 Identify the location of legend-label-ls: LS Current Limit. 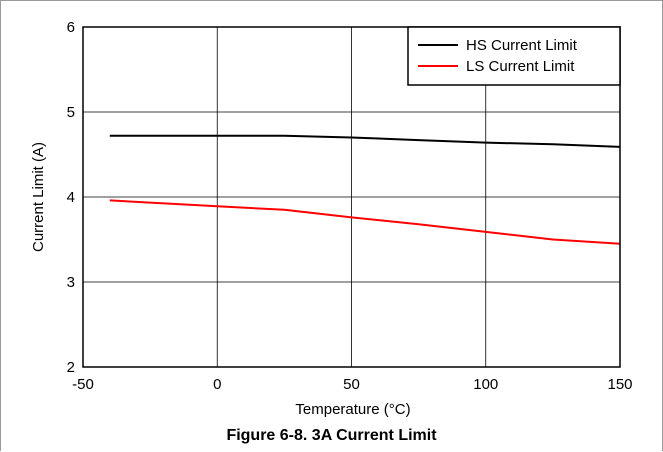
(520, 66).